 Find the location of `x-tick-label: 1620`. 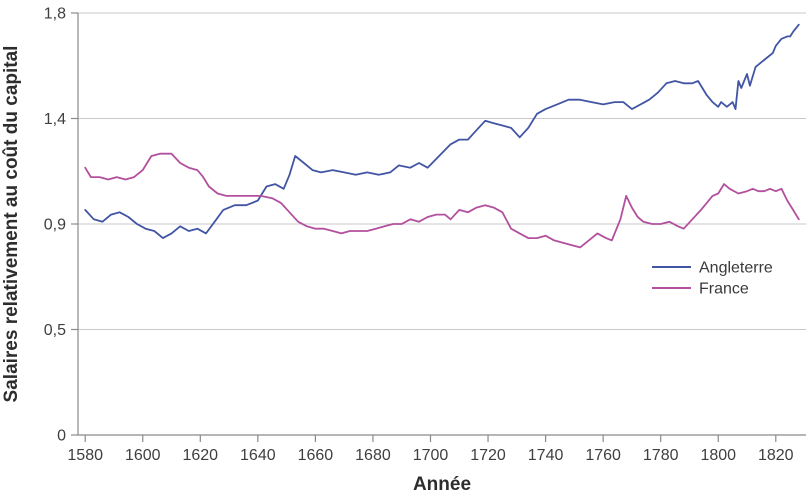

x-tick-label: 1620 is located at coordinates (200, 455).